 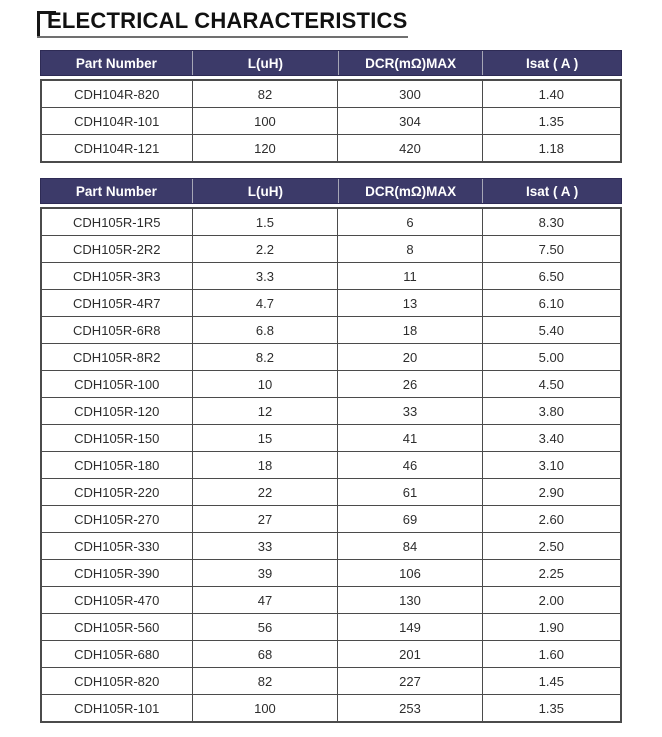 I want to click on l-value-cell: 33, so click(x=265, y=546).